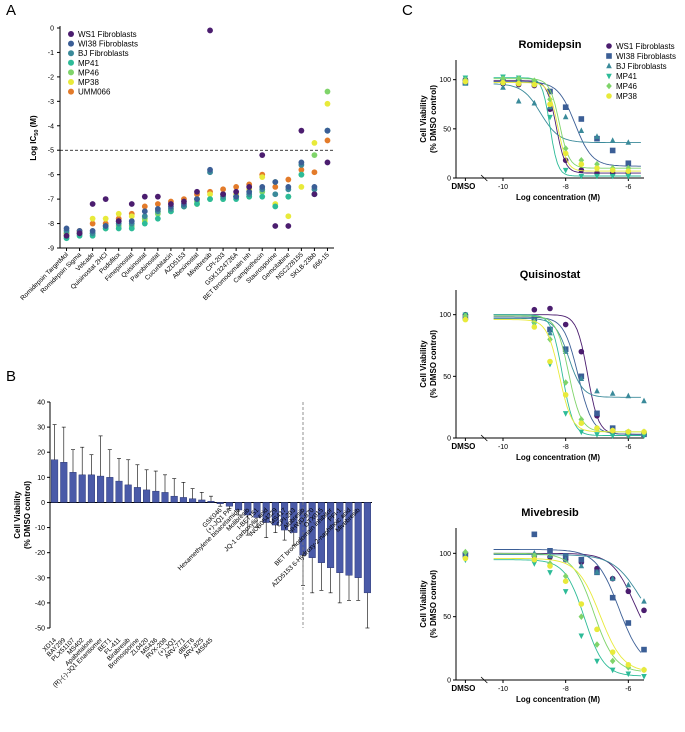 This screenshot has width=685, height=732. I want to click on chart-c1-x-tick-label: -8, so click(566, 187).